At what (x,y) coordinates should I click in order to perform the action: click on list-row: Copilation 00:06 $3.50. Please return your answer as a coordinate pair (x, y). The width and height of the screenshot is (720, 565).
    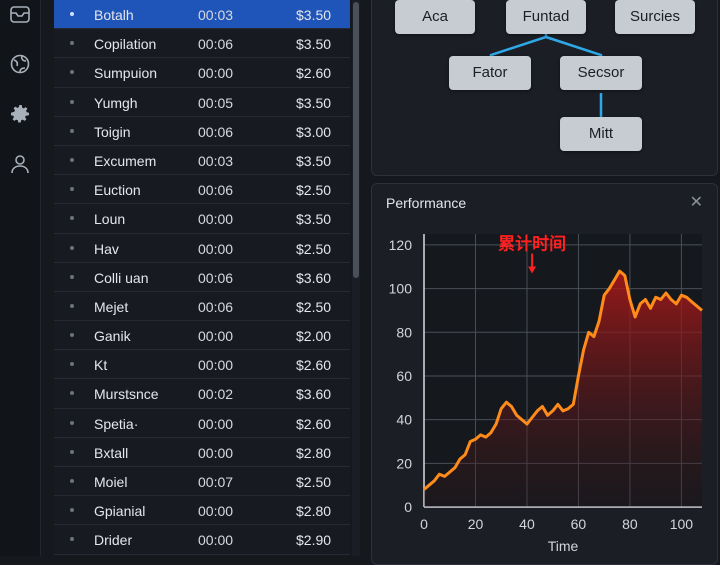
    Looking at the image, I should click on (202, 44).